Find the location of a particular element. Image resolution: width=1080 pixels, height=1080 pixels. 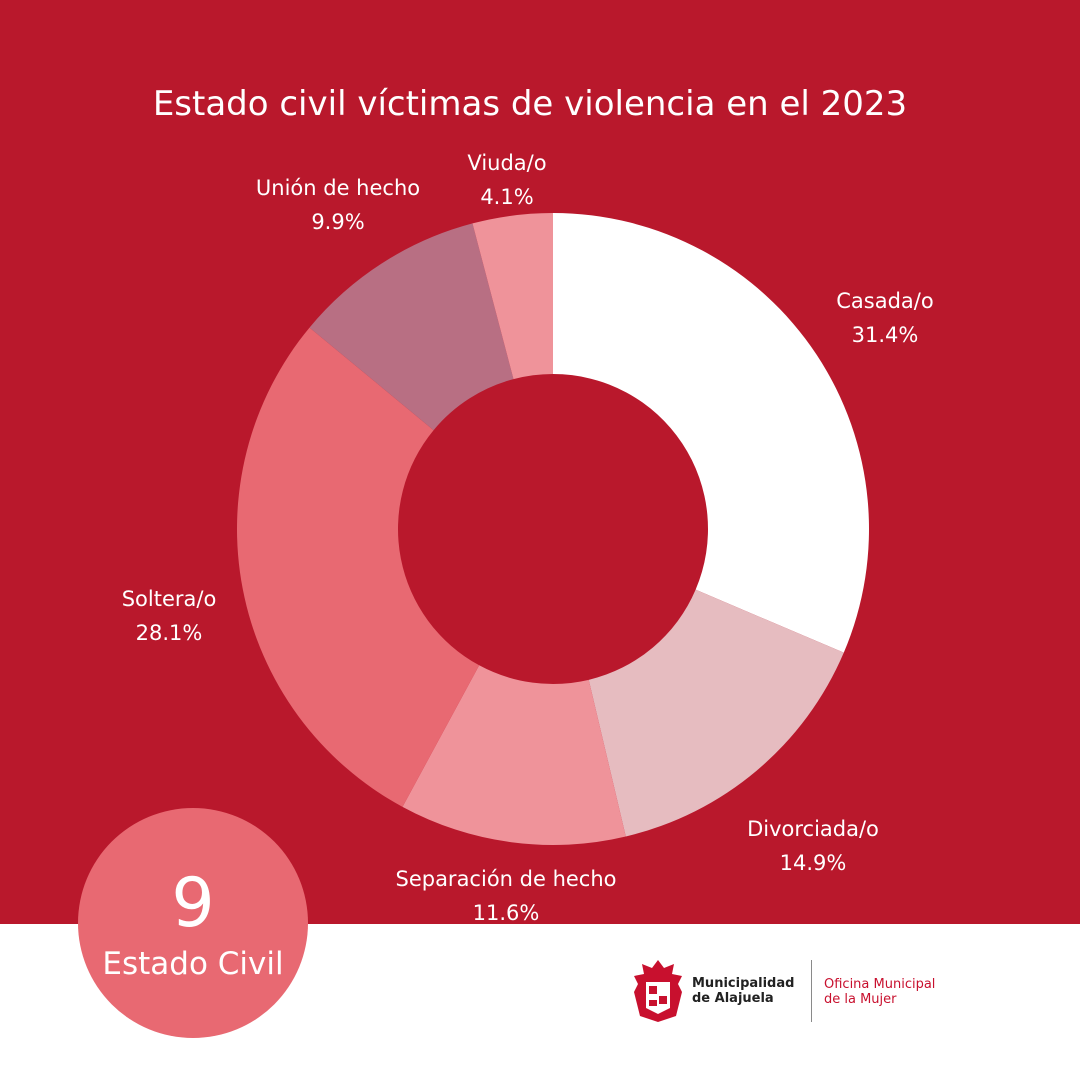

slice-label-viuda: Viuda/o 4.1% is located at coordinates (506, 180).